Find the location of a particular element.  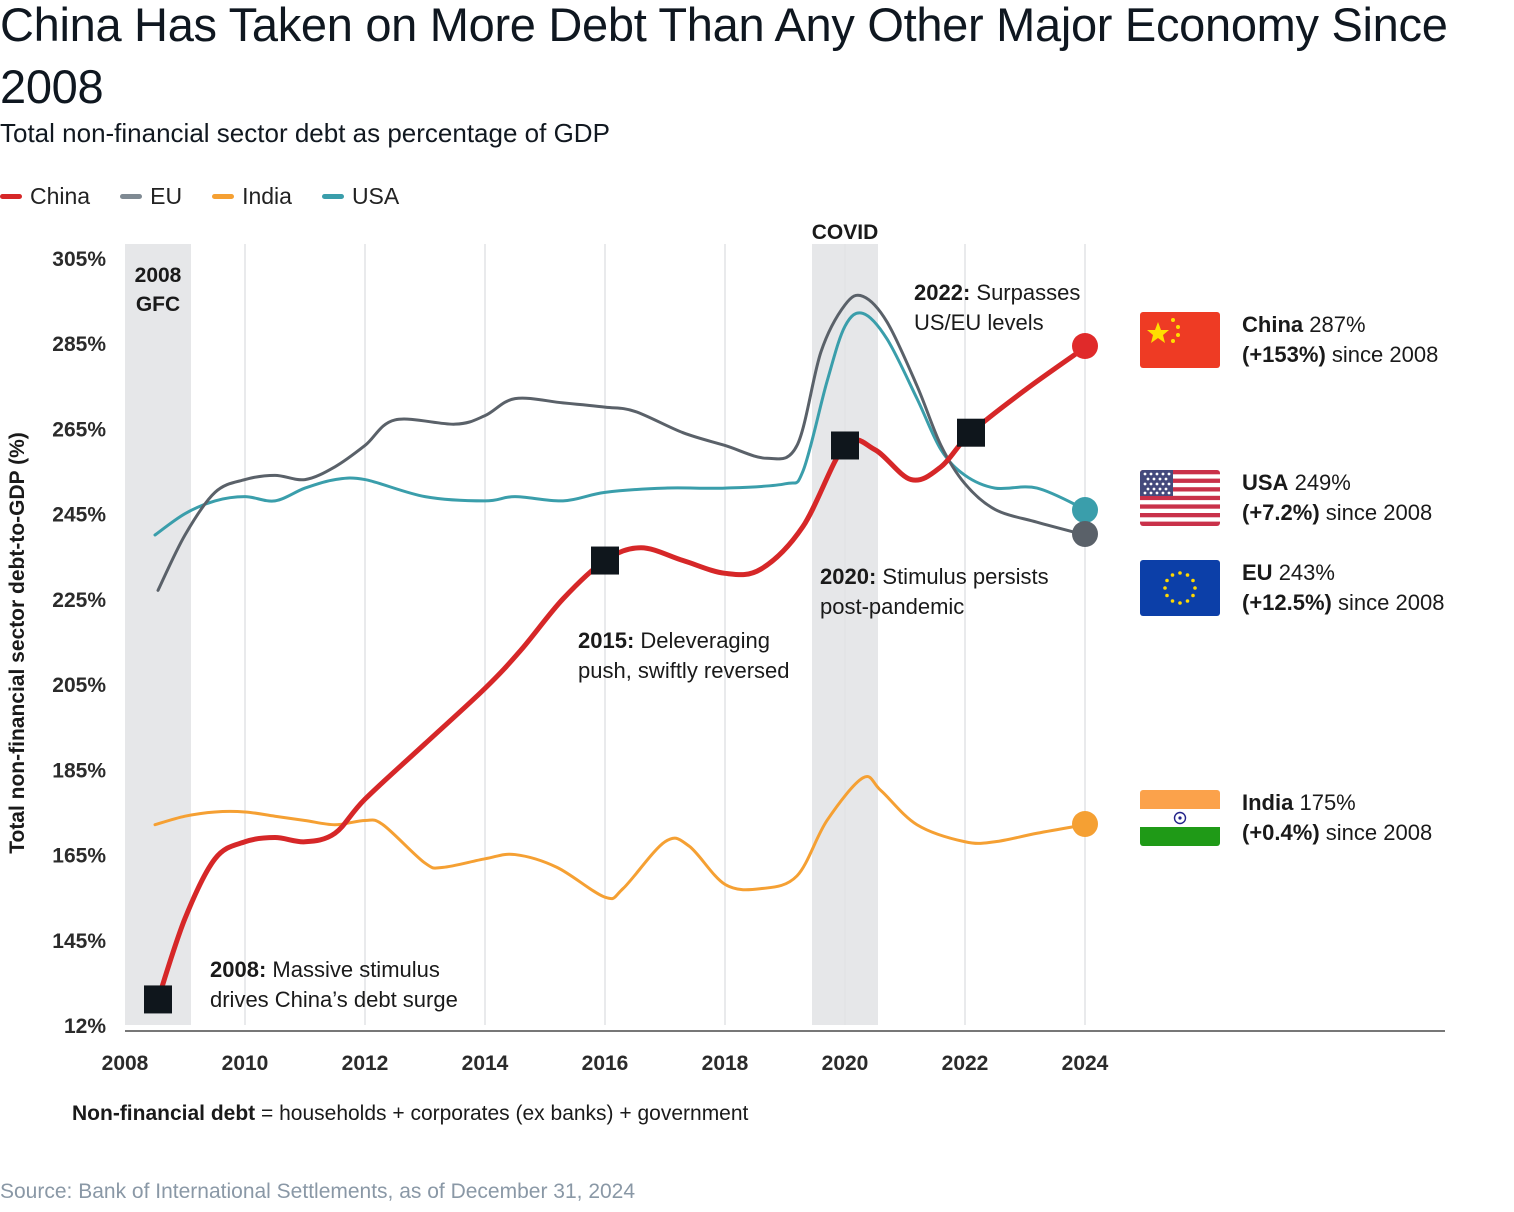

x-tick-label: 2024 is located at coordinates (1085, 1063).